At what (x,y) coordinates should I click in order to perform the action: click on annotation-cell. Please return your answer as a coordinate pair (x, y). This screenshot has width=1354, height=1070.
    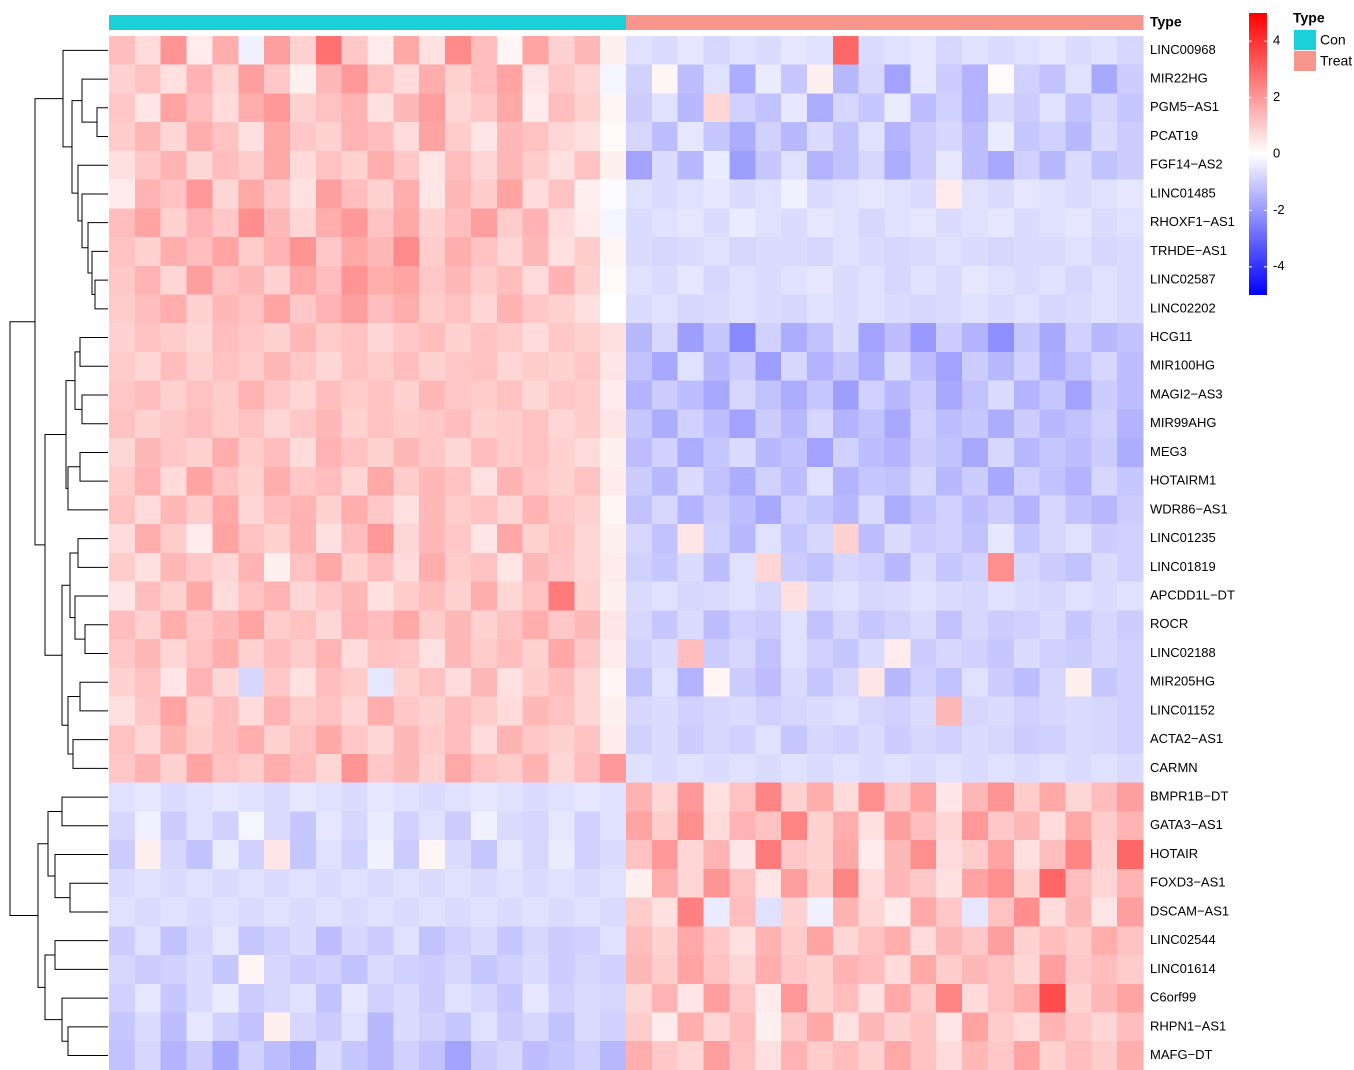
    Looking at the image, I should click on (716, 22).